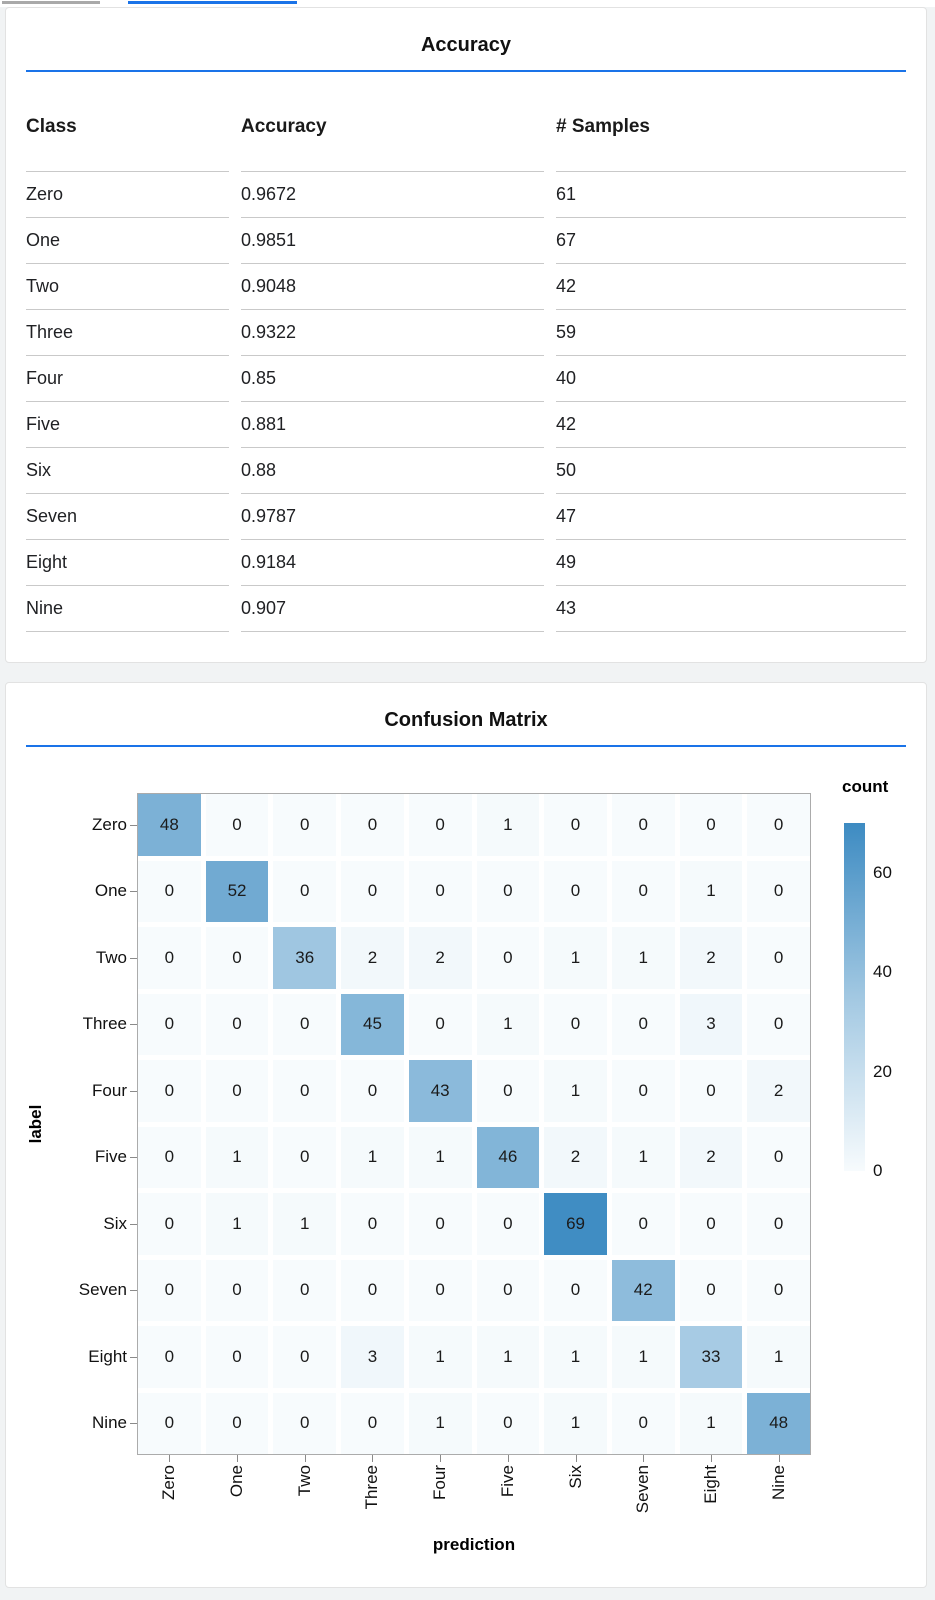 The height and width of the screenshot is (1600, 935). Describe the element at coordinates (474, 1544) in the screenshot. I see `x-axis-title: prediction` at that location.